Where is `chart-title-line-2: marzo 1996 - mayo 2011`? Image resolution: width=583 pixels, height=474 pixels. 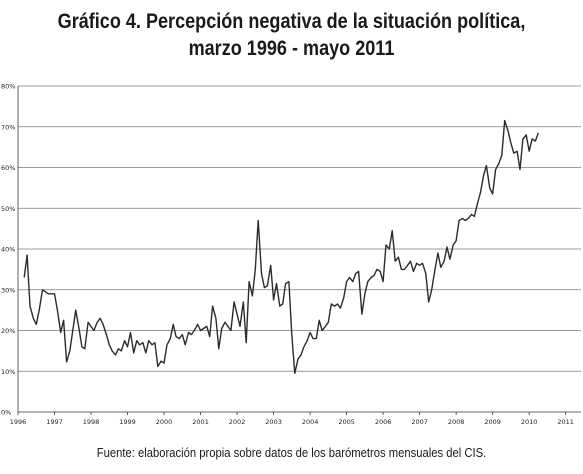
chart-title-line-2: marzo 1996 - mayo 2011 is located at coordinates (291, 48).